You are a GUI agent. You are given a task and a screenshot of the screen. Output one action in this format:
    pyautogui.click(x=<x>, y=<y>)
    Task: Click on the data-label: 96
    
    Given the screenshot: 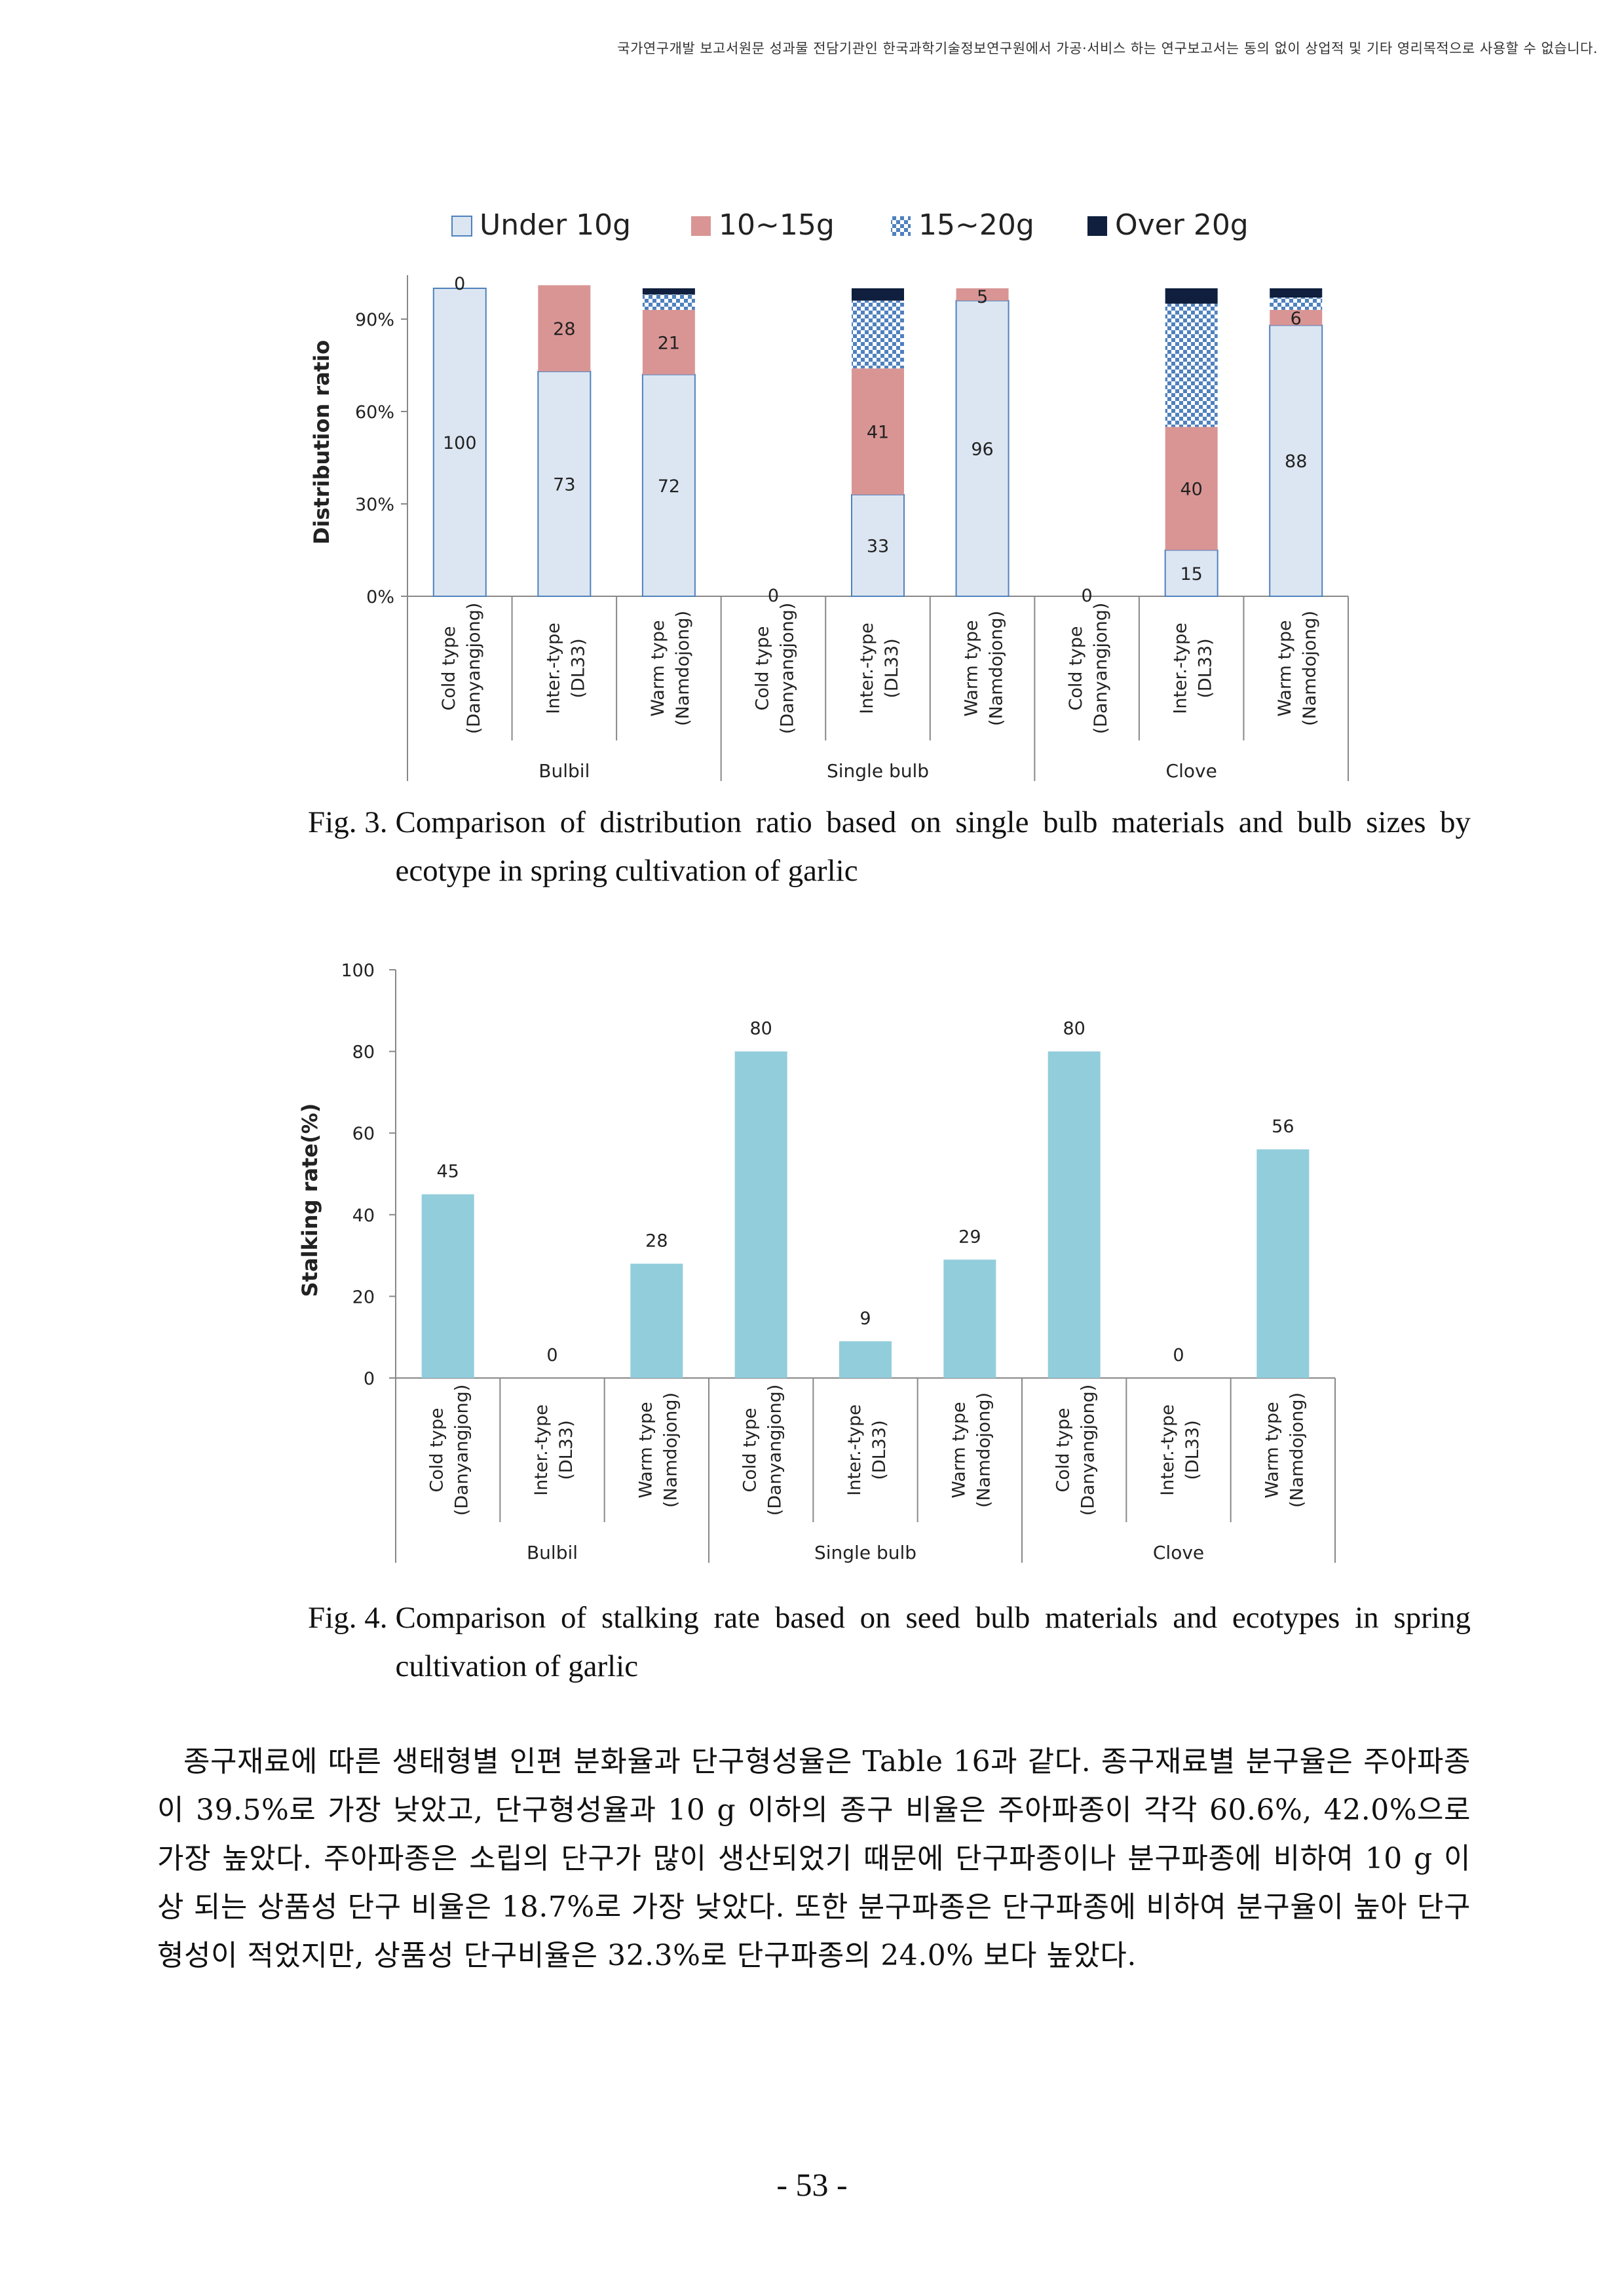 What is the action you would take?
    pyautogui.click(x=982, y=449)
    